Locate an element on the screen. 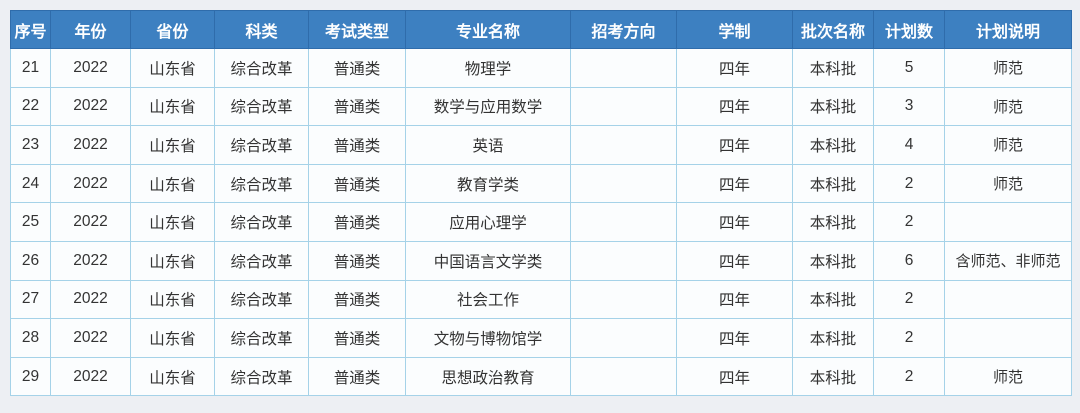  table-cell: 23 is located at coordinates (30, 145).